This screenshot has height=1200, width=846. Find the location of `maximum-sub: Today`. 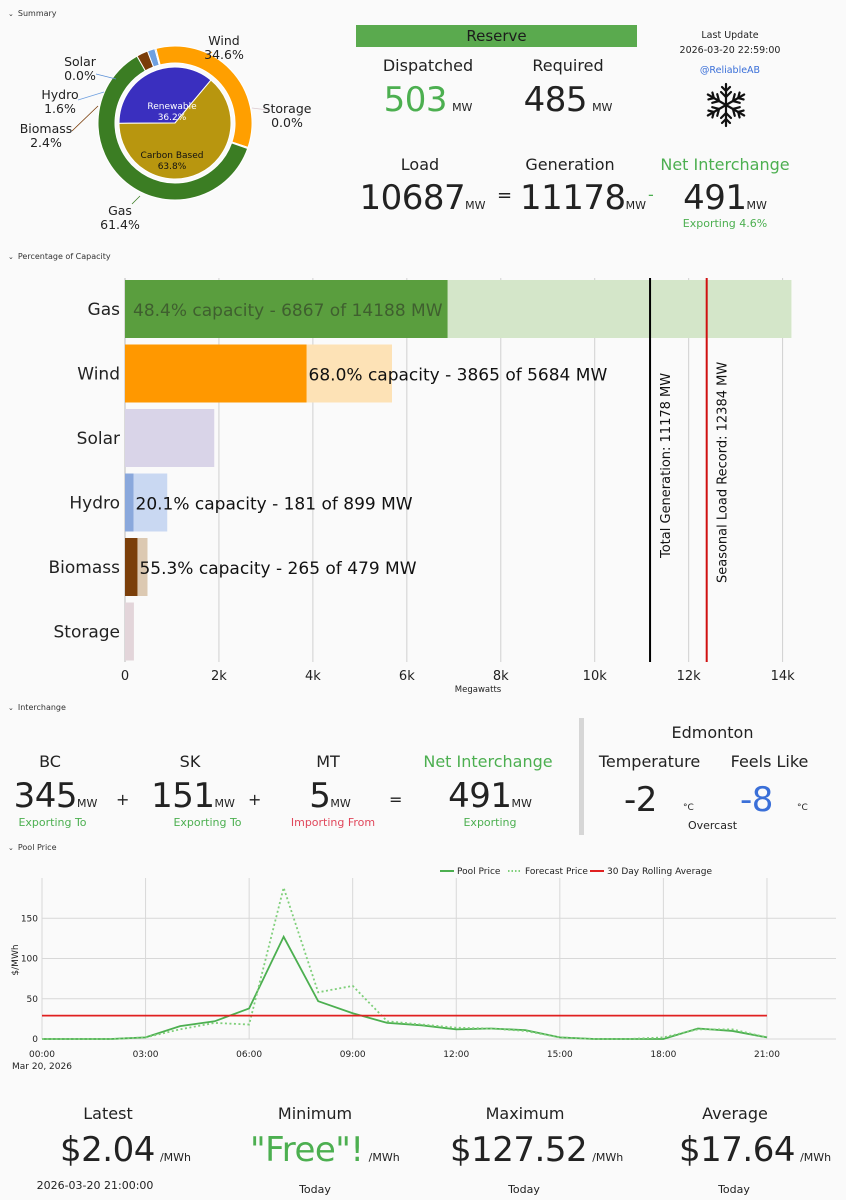

maximum-sub: Today is located at coordinates (524, 1189).